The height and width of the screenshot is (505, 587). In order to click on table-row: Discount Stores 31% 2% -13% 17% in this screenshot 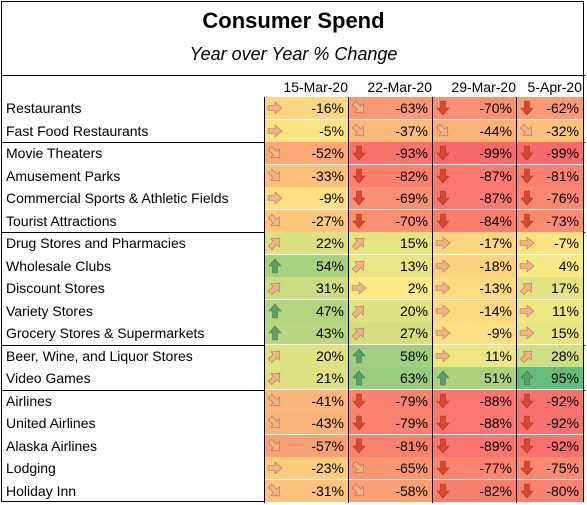, I will do `click(293, 288)`.